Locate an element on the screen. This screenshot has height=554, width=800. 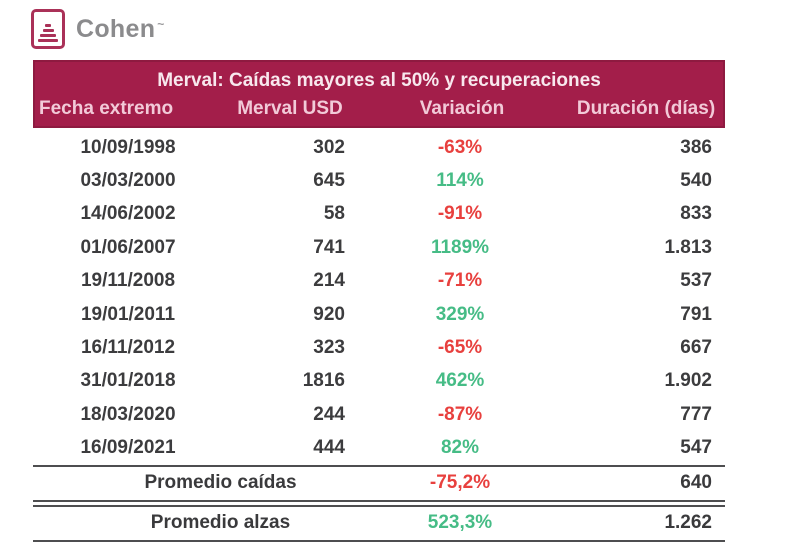
cell-fecha: 16/11/2012 is located at coordinates (128, 348).